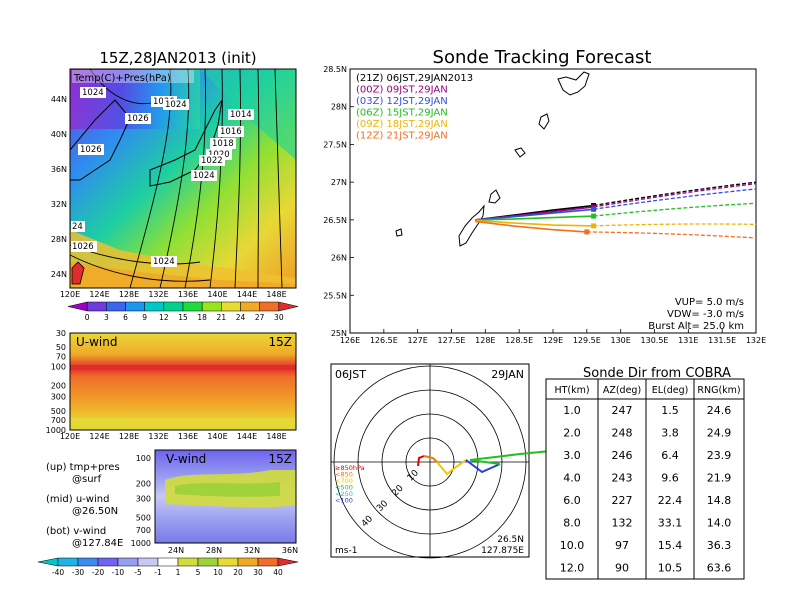 The width and height of the screenshot is (792, 612). What do you see at coordinates (125, 317) in the screenshot?
I see `colorbar-tick-label: 6` at bounding box center [125, 317].